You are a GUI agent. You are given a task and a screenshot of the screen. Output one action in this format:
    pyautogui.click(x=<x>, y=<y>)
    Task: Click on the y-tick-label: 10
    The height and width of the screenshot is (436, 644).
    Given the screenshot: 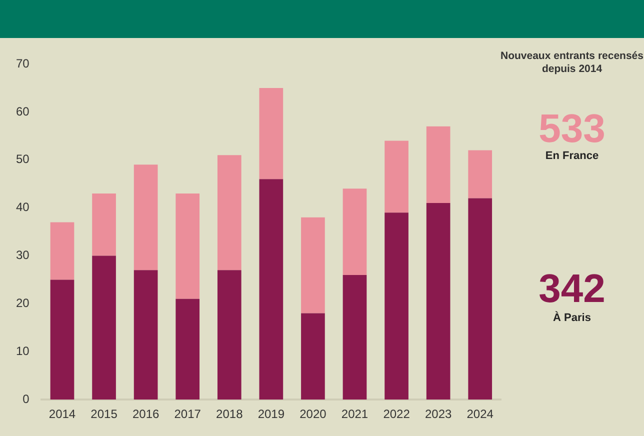 What is the action you would take?
    pyautogui.click(x=23, y=351)
    